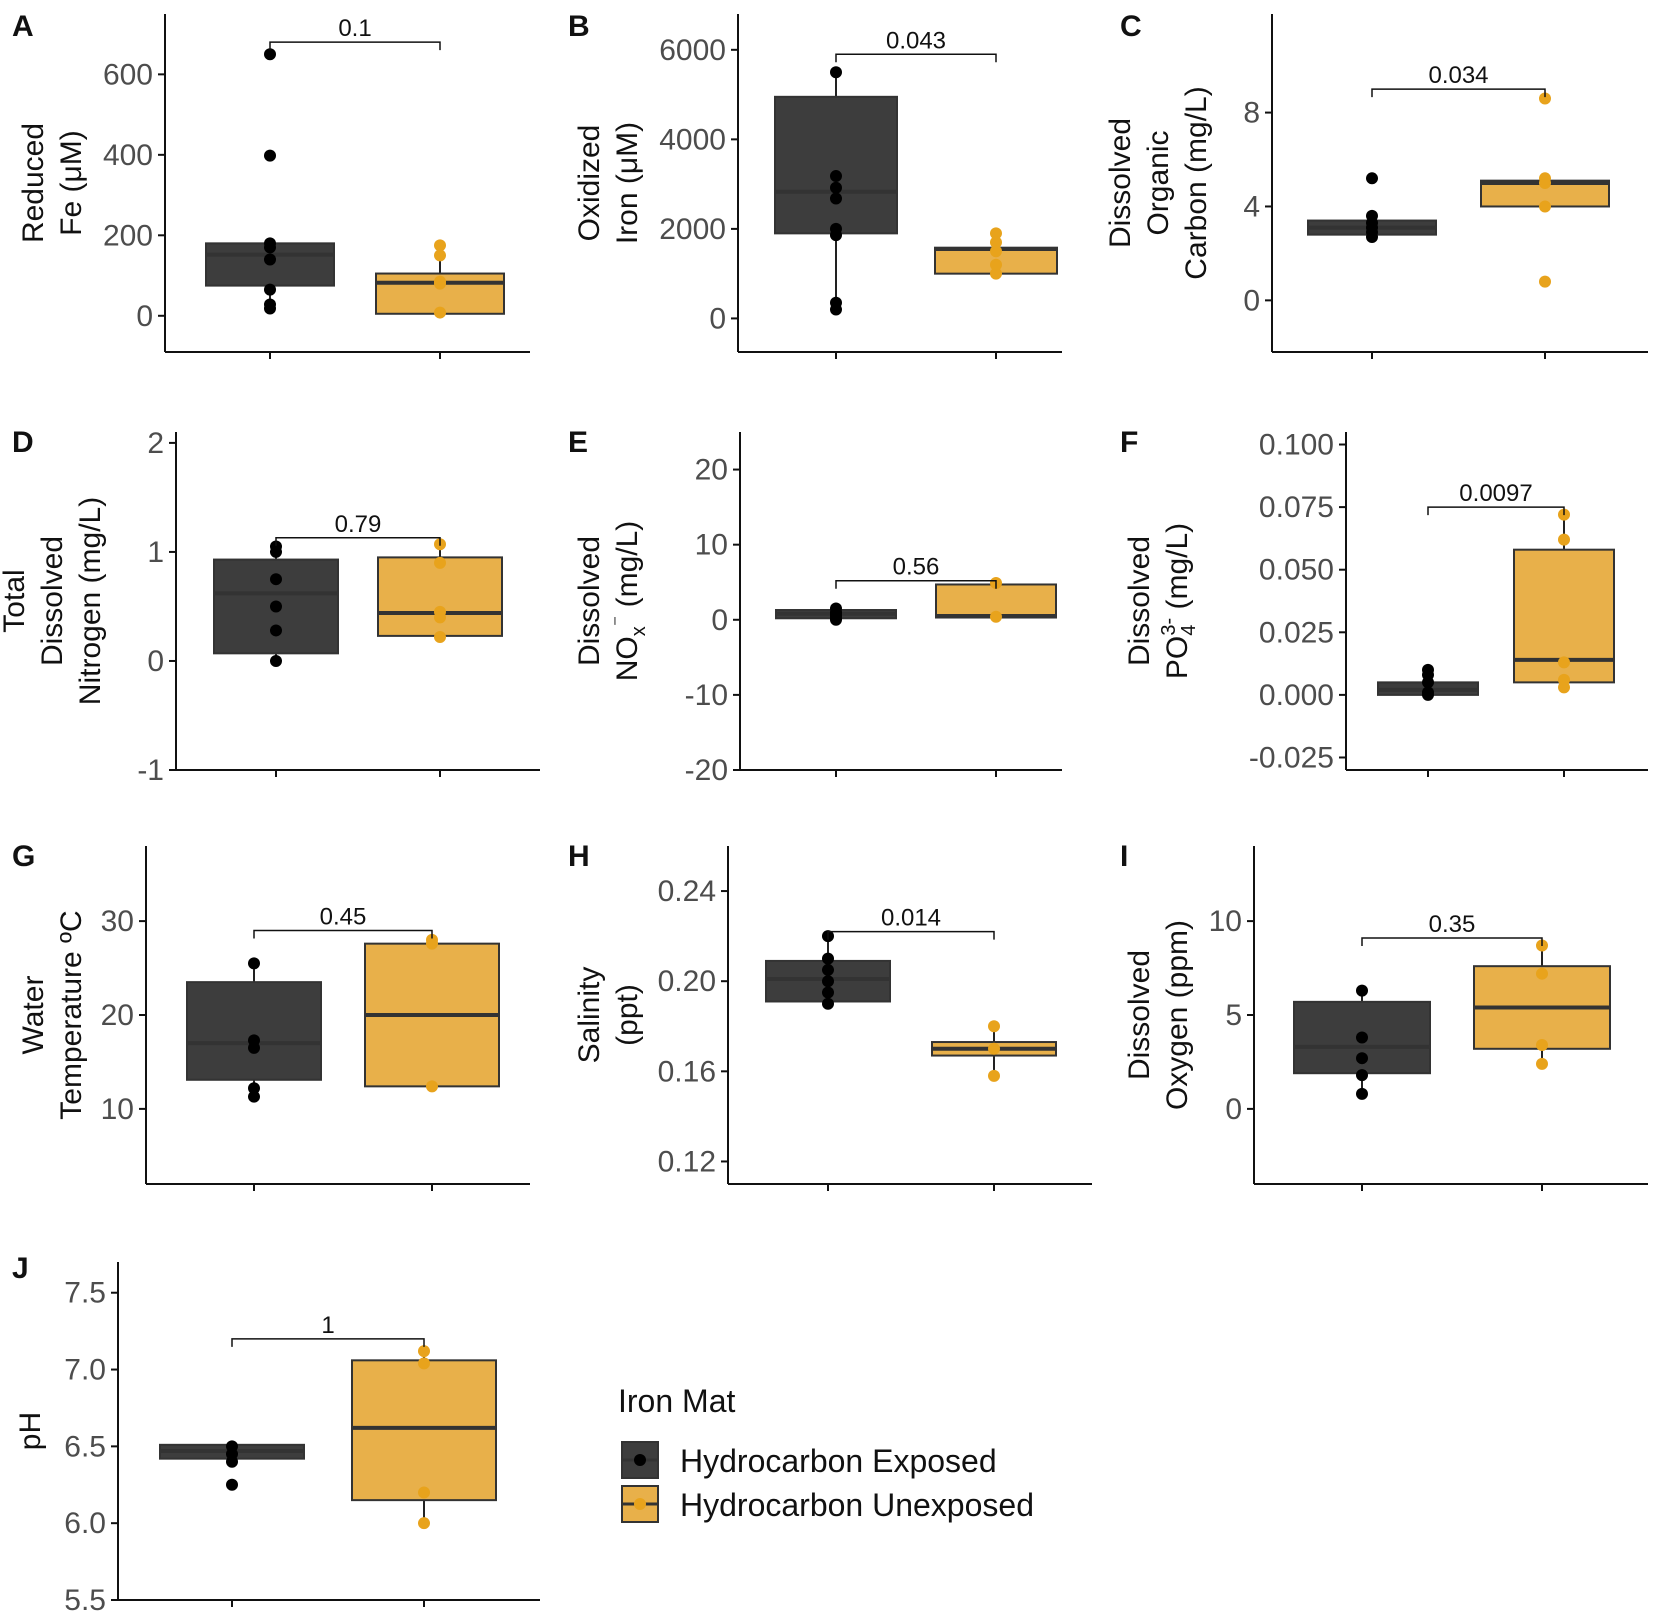 This screenshot has width=1654, height=1620. Describe the element at coordinates (1233, 1015) in the screenshot. I see `y-tick-label: 5` at that location.